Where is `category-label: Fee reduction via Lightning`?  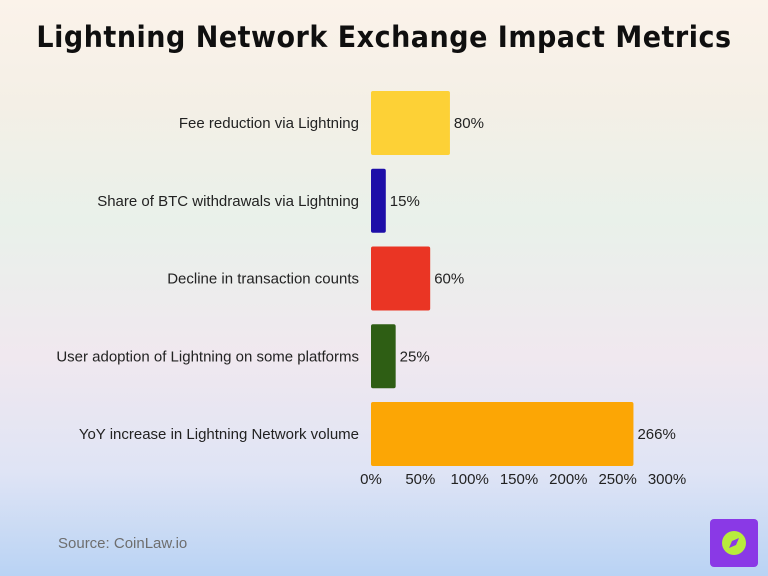
category-label: Fee reduction via Lightning is located at coordinates (269, 123).